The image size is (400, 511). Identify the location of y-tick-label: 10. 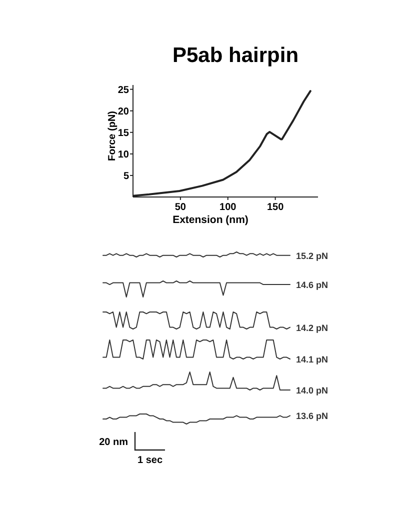
(124, 154).